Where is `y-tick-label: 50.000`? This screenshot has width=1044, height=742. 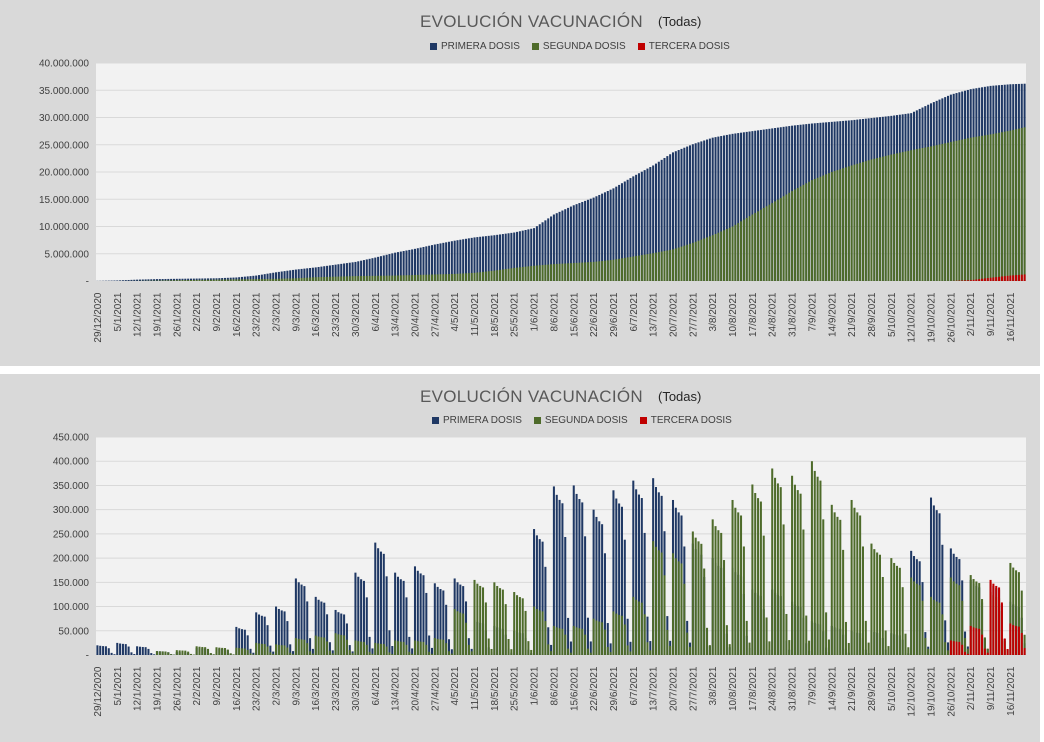
y-tick-label: 50.000 is located at coordinates (73, 631).